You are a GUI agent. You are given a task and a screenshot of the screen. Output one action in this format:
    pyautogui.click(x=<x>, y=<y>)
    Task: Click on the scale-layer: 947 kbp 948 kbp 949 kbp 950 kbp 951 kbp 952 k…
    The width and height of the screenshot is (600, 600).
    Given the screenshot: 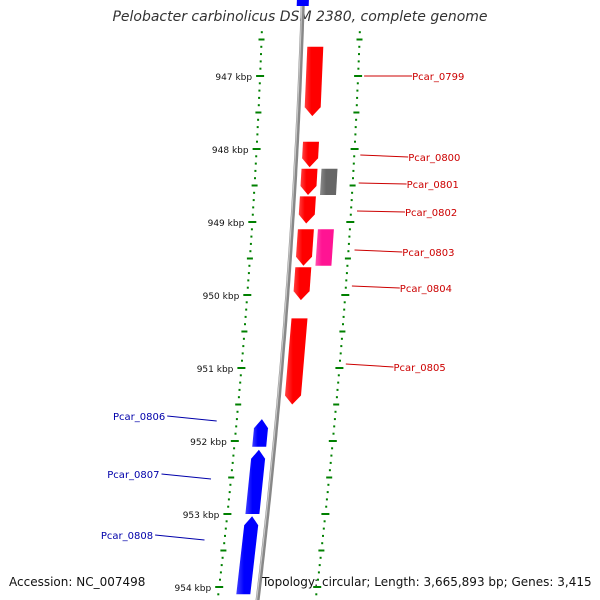 What is the action you would take?
    pyautogui.click(x=214, y=333)
    